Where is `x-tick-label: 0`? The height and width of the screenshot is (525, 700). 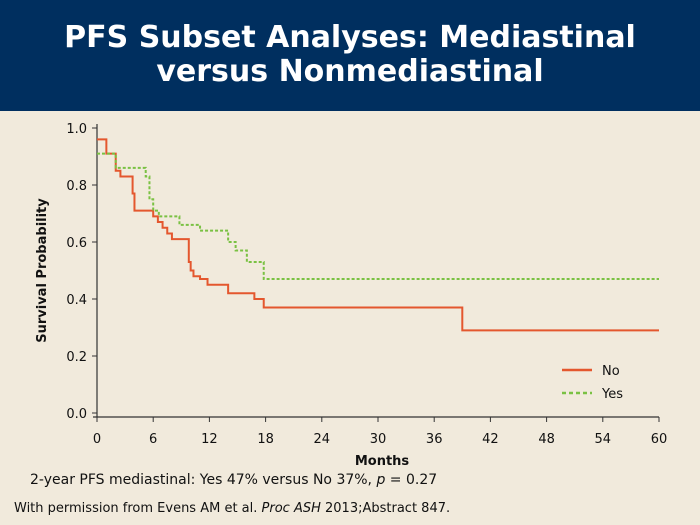
x-tick-label: 0 is located at coordinates (97, 439).